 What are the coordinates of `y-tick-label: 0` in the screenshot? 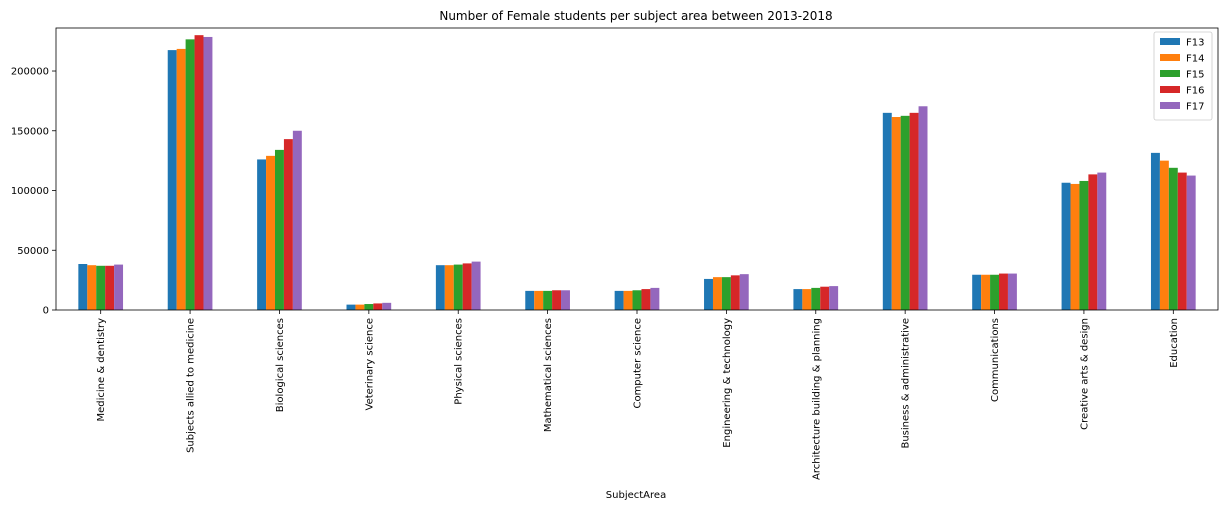 It's located at (46, 311).